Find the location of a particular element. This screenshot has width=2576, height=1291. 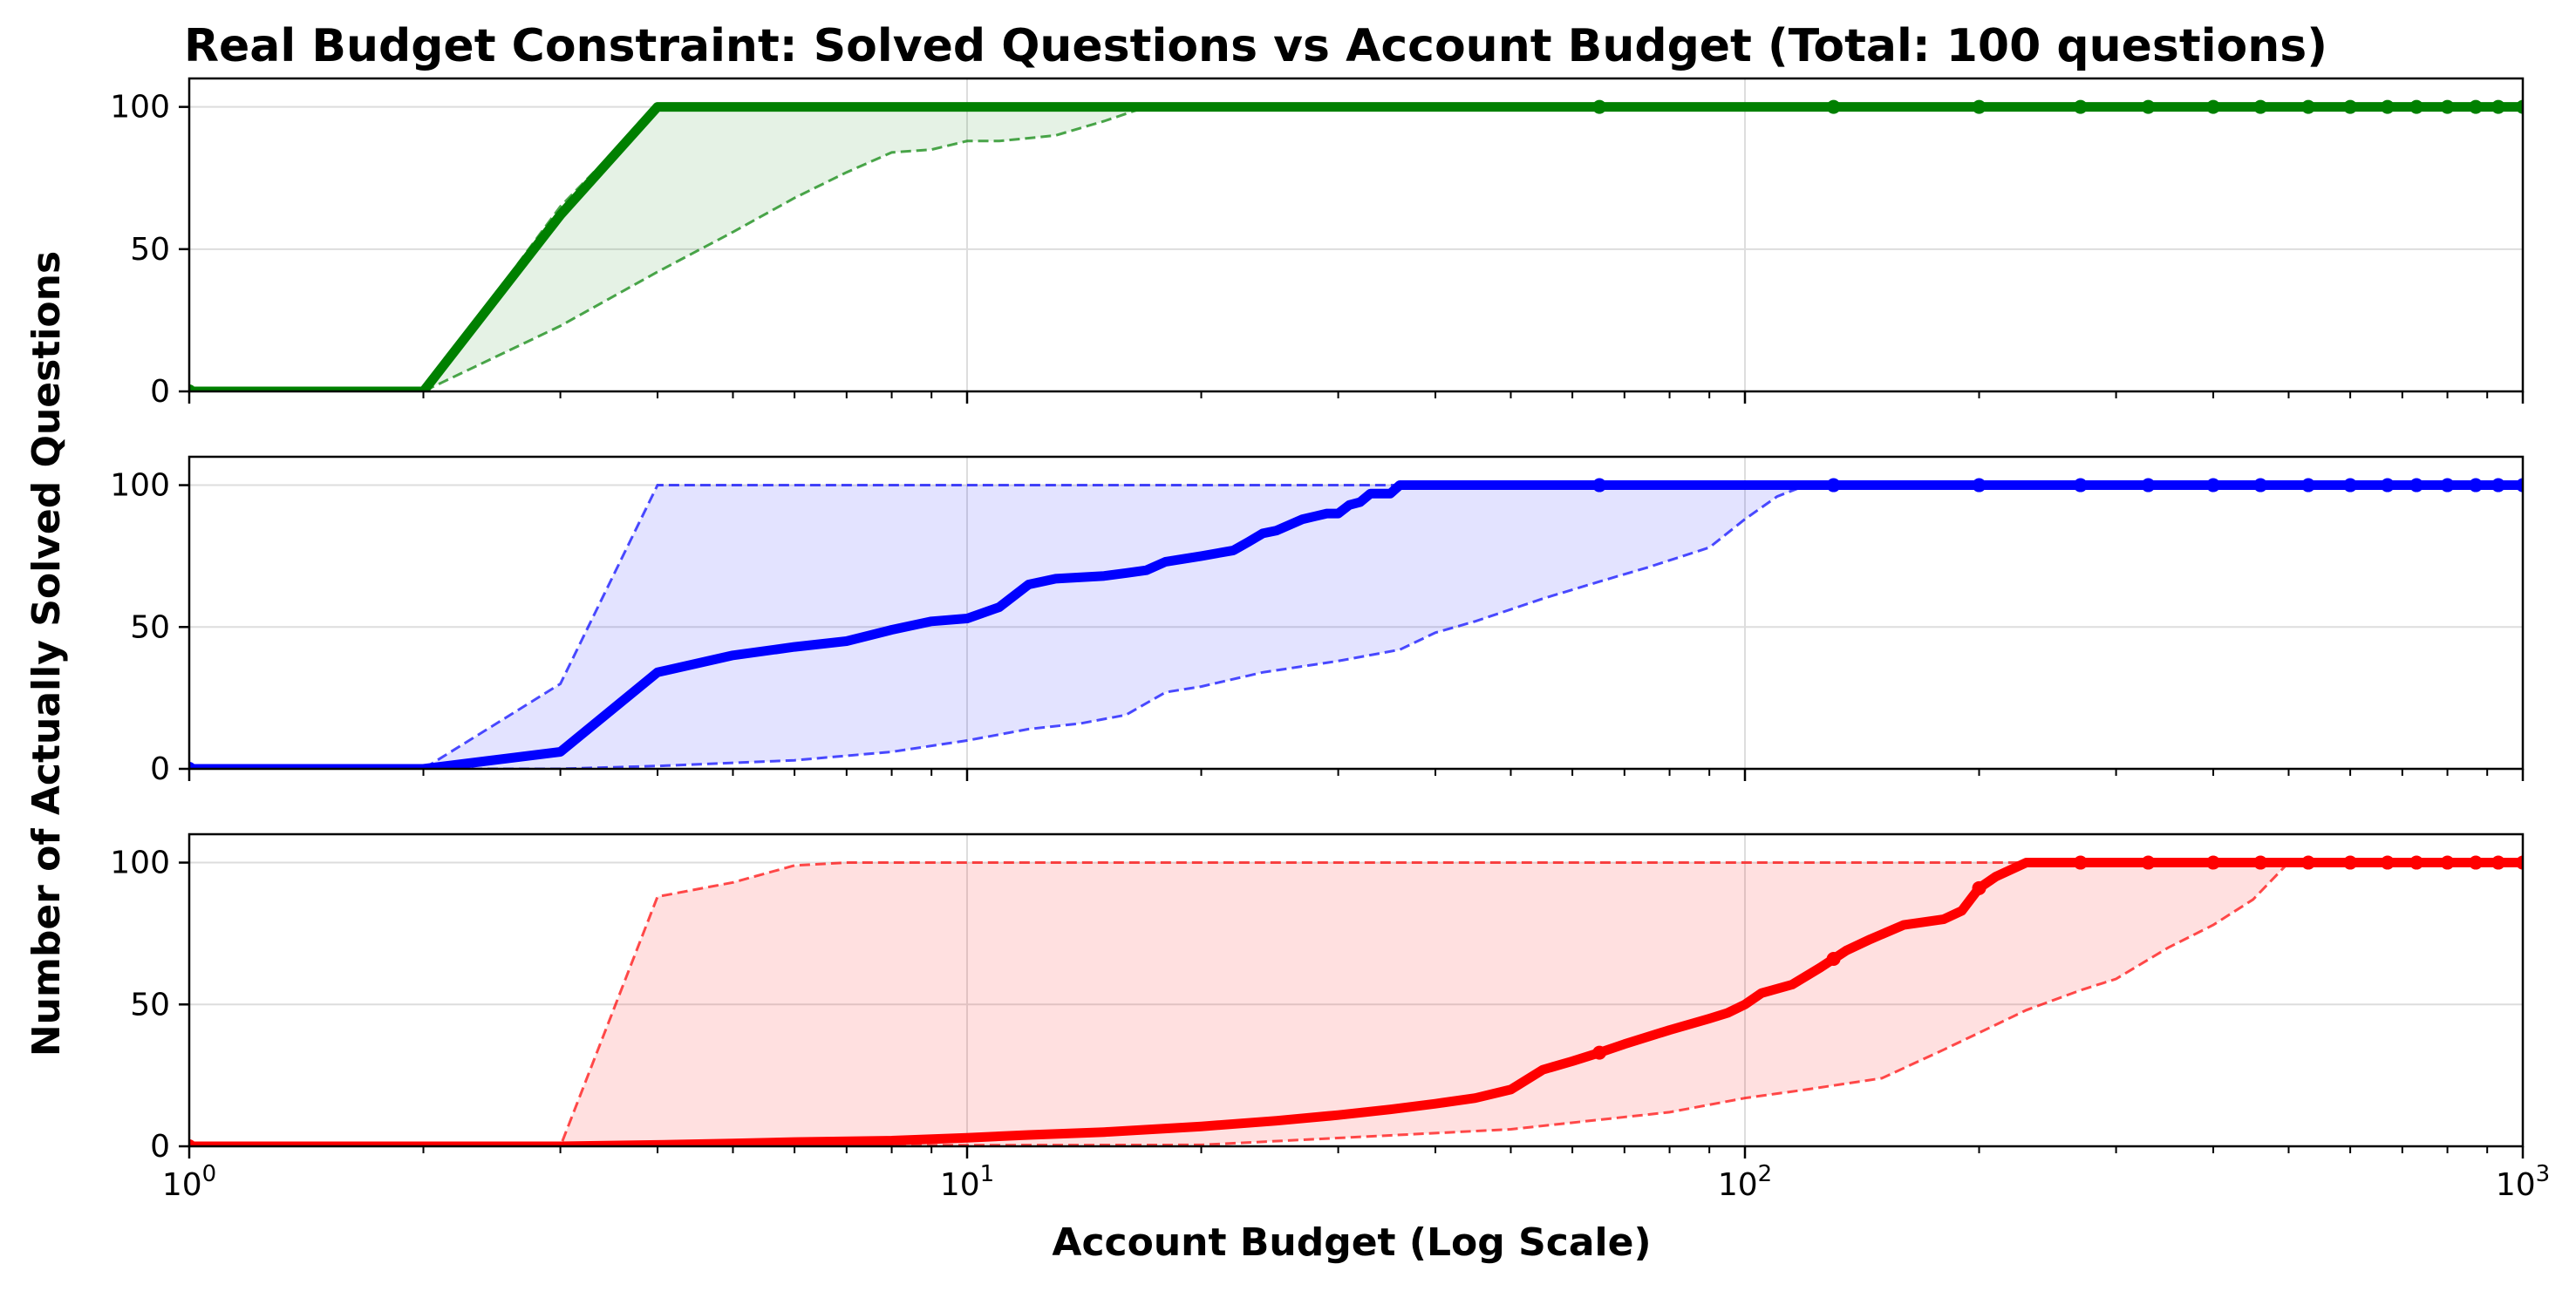

x-tick-label: 10² is located at coordinates (1745, 1182).